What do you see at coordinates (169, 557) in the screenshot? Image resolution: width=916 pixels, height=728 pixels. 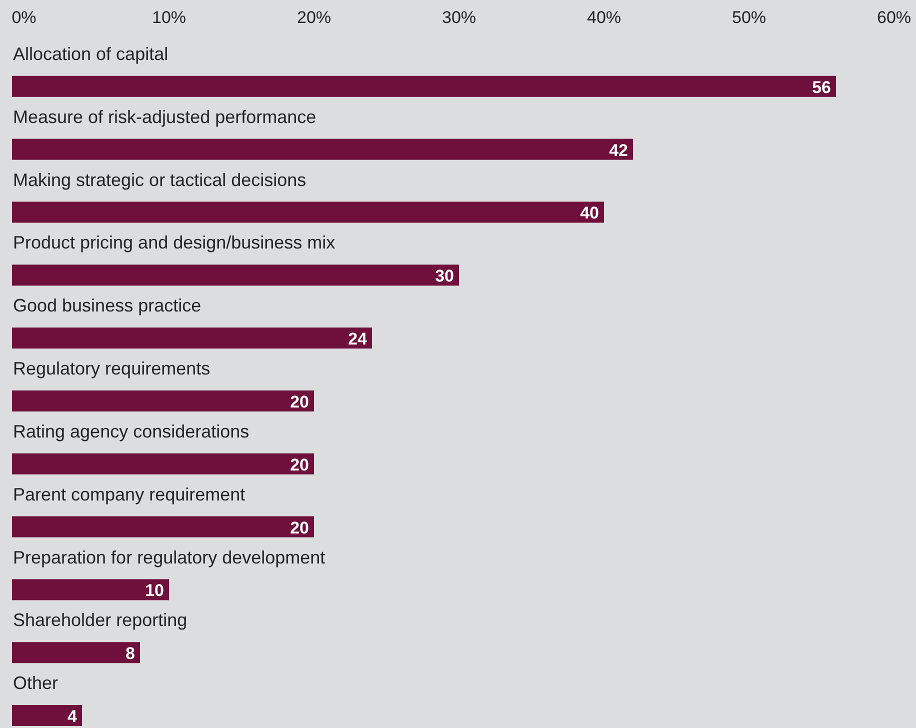 I see `y-tick-label: Preparation for regulatory development` at bounding box center [169, 557].